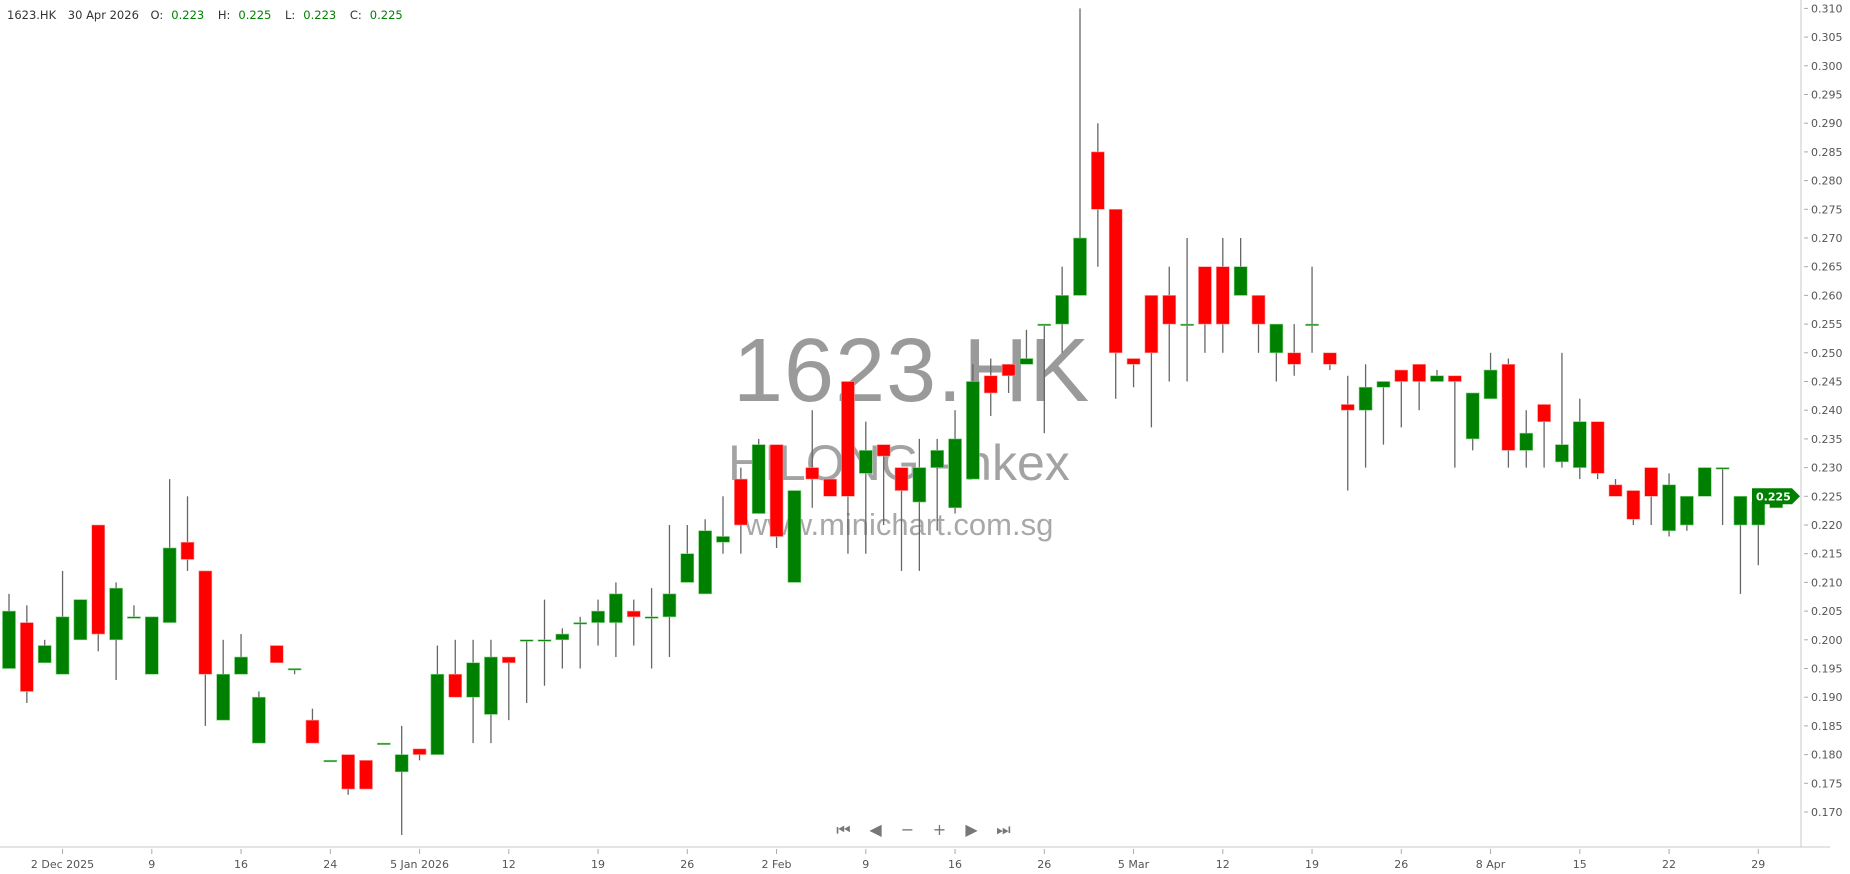 Image resolution: width=1850 pixels, height=874 pixels. Describe the element at coordinates (843, 829) in the screenshot. I see `first-button: ⏮` at that location.